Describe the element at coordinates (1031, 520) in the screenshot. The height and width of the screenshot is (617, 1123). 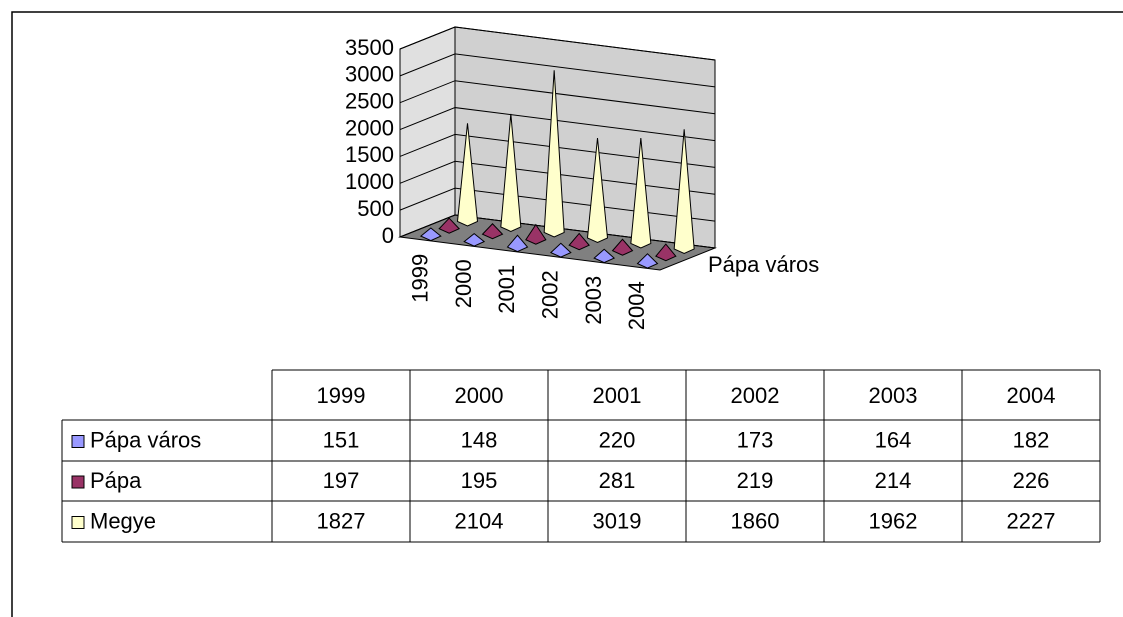
I see `table-cell: 2227` at that location.